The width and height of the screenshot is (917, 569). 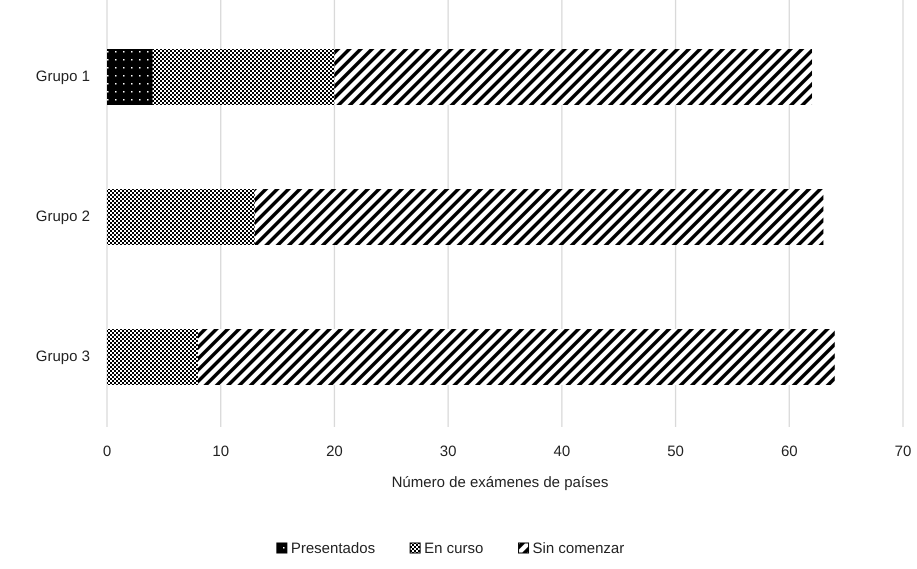 I want to click on x-tick-label: 70, so click(x=903, y=451).